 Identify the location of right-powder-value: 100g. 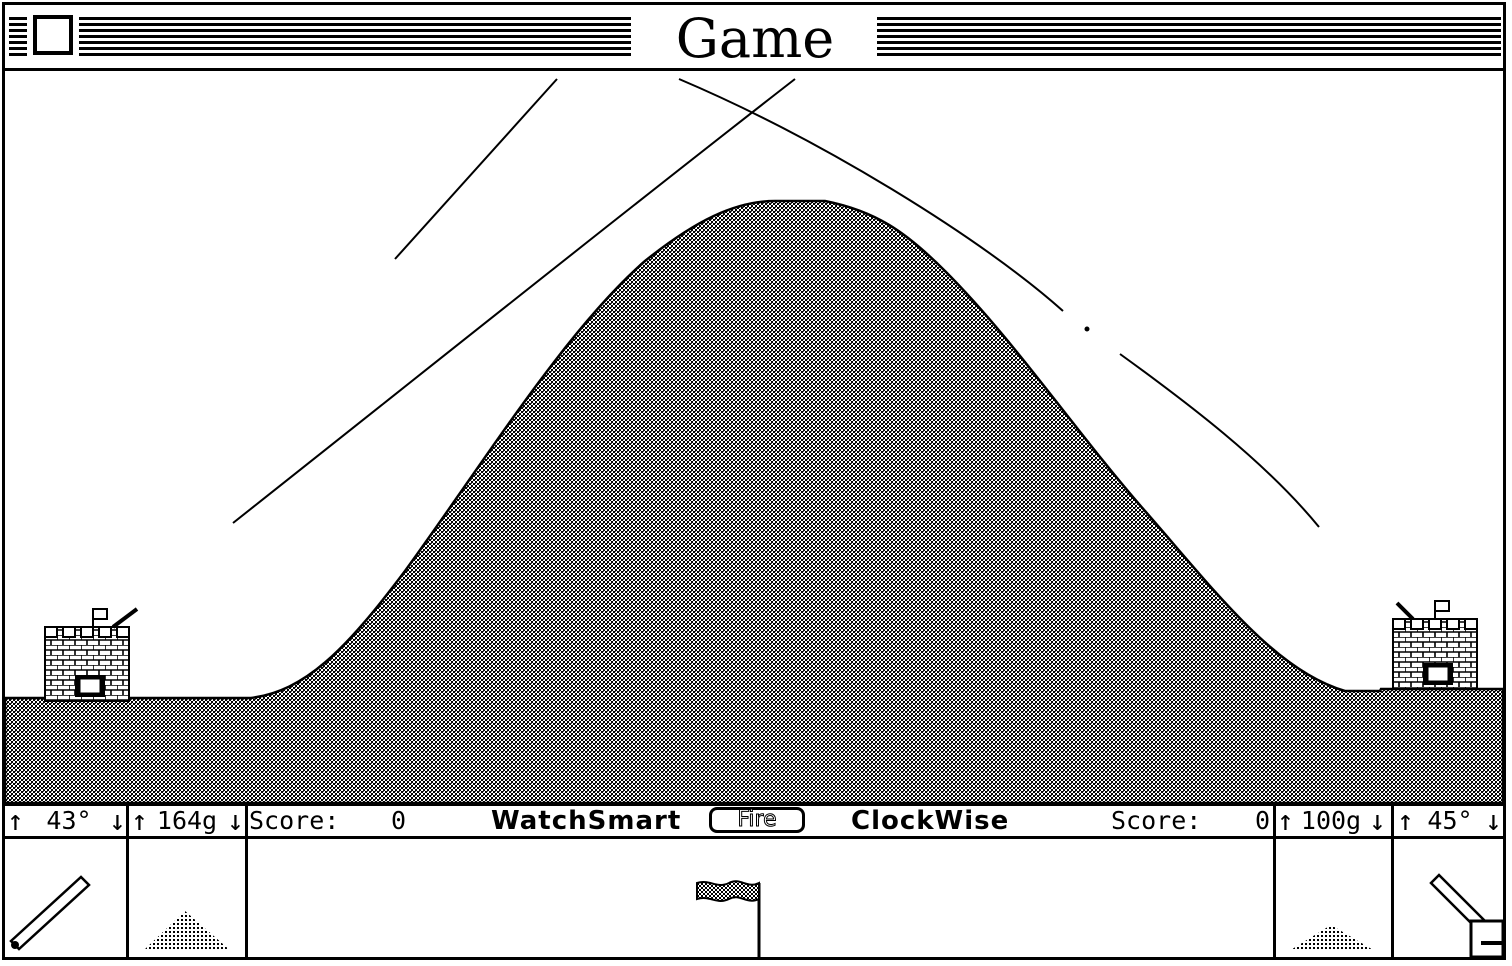
(1331, 820).